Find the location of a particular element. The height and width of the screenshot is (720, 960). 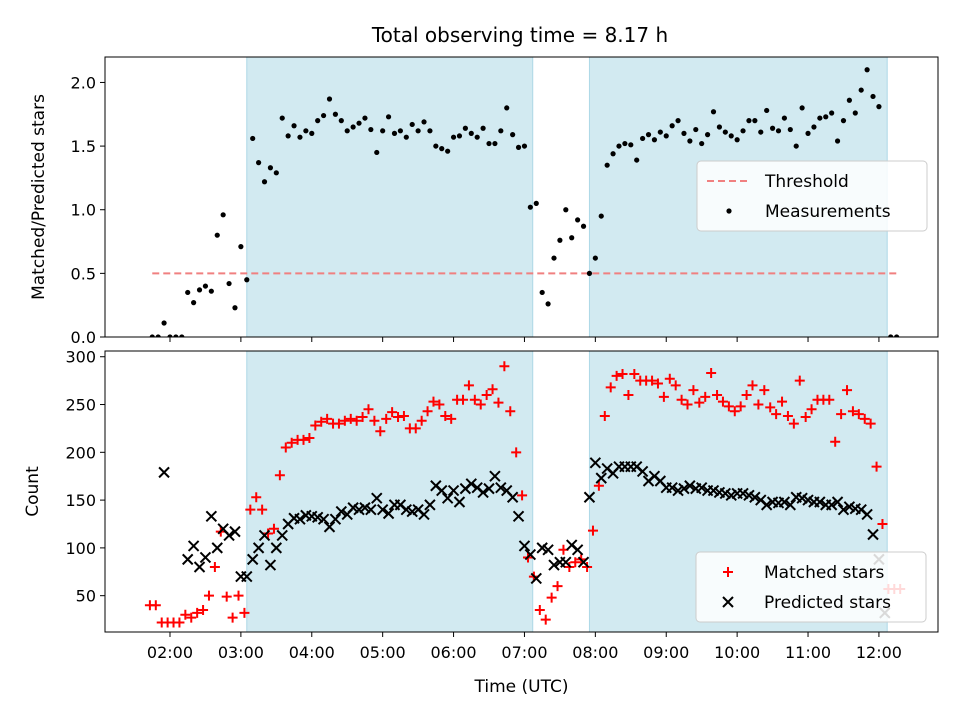

y-tick-label: 250 is located at coordinates (80, 405).